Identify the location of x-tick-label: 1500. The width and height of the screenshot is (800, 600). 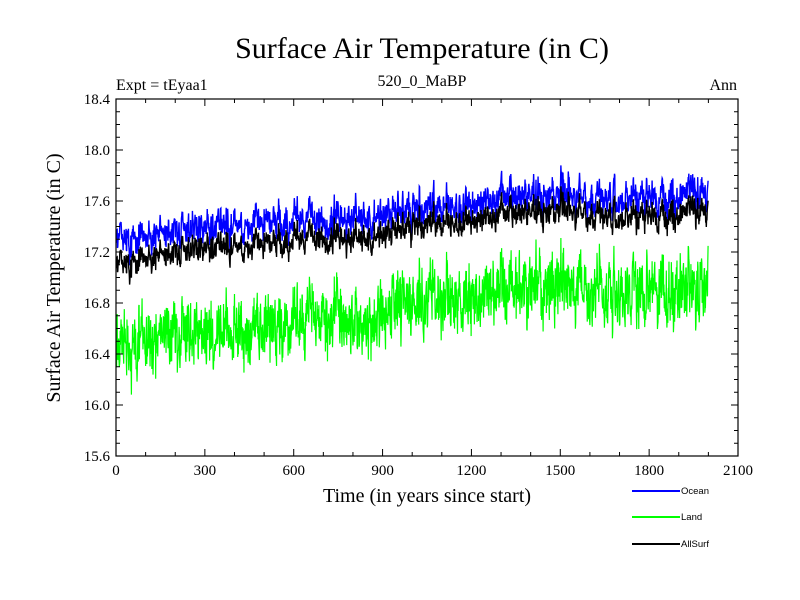
(560, 471).